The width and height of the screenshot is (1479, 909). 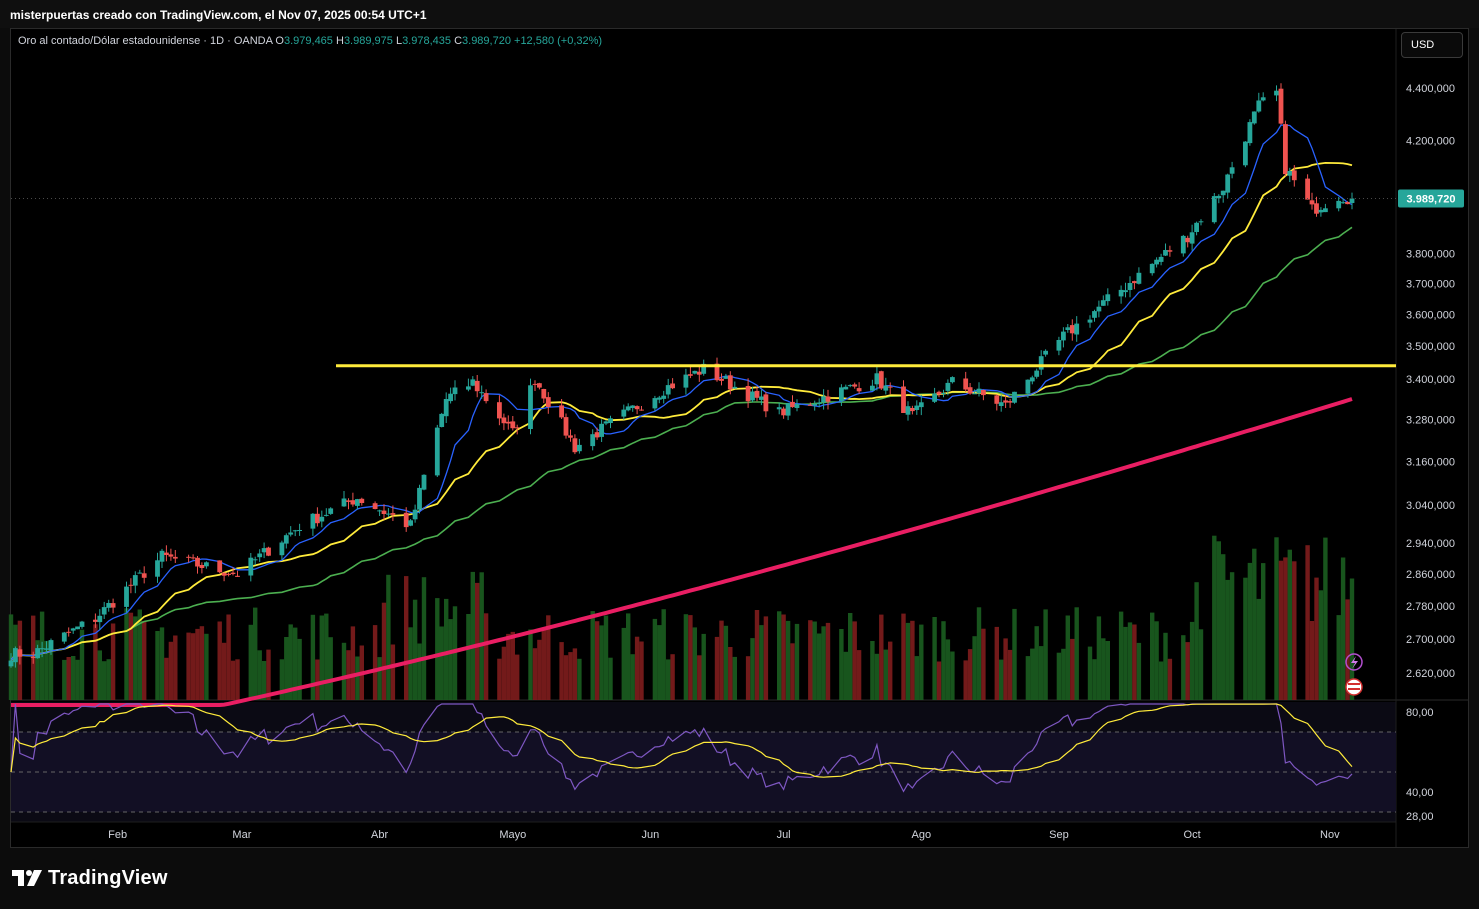 What do you see at coordinates (1430, 575) in the screenshot?
I see `price-tick-label: 2.860,000` at bounding box center [1430, 575].